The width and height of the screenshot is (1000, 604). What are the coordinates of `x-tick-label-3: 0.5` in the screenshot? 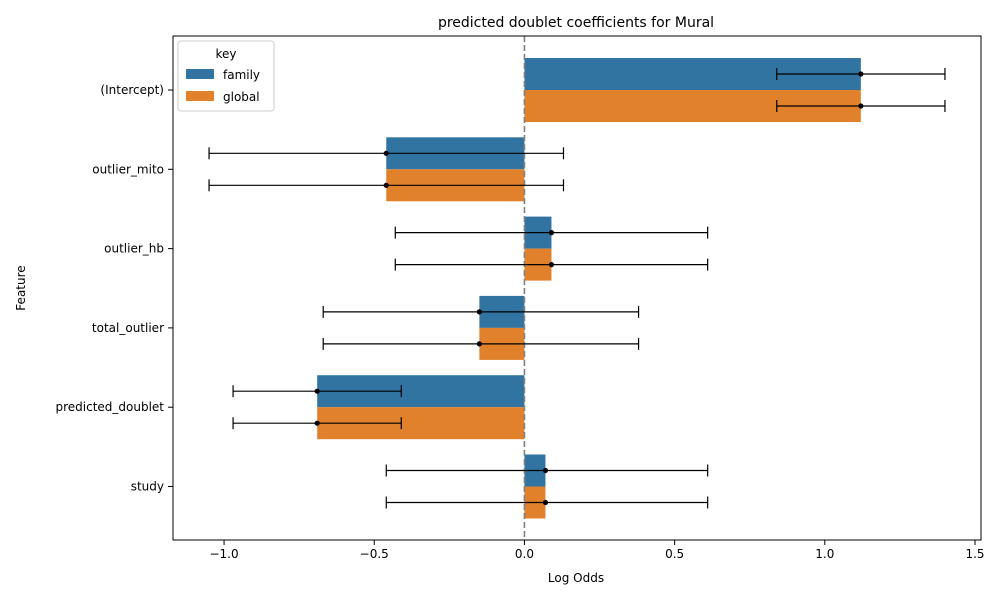 It's located at (674, 554).